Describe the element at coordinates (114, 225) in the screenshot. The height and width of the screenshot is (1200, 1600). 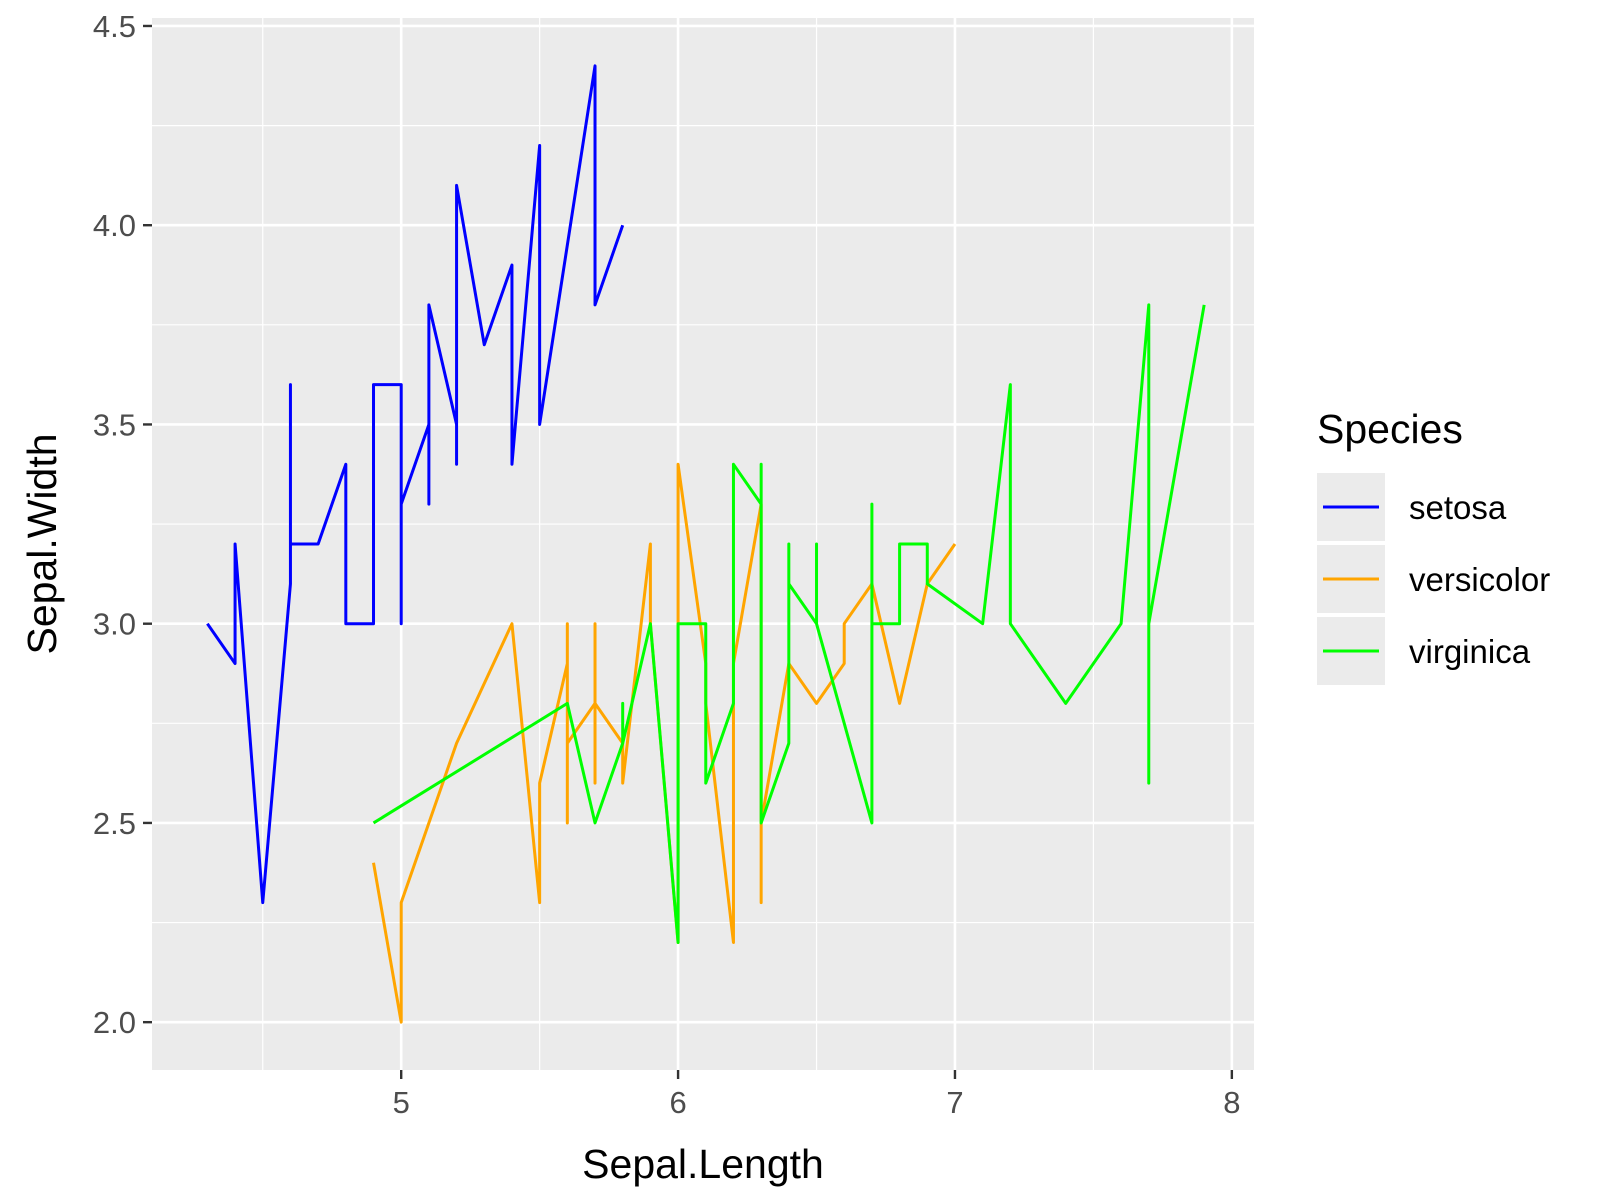
I see `y-tick-label: 4.0` at that location.